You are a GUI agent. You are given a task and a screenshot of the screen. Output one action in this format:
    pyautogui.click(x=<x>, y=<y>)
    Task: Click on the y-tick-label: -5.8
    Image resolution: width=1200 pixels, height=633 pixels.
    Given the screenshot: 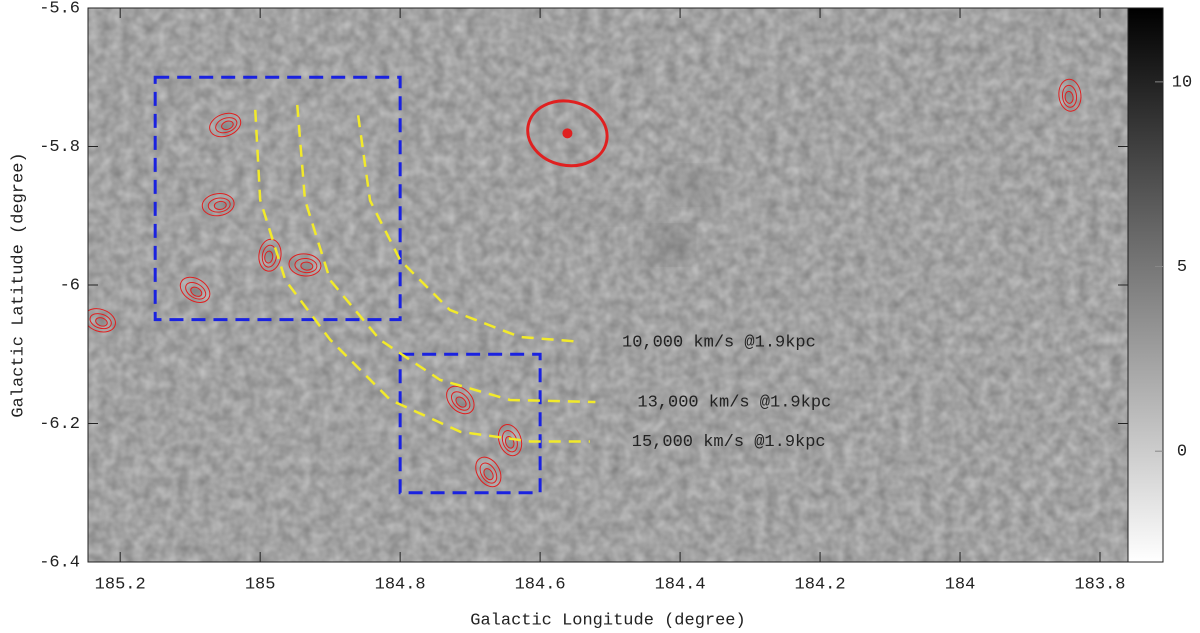 What is the action you would take?
    pyautogui.click(x=59, y=147)
    